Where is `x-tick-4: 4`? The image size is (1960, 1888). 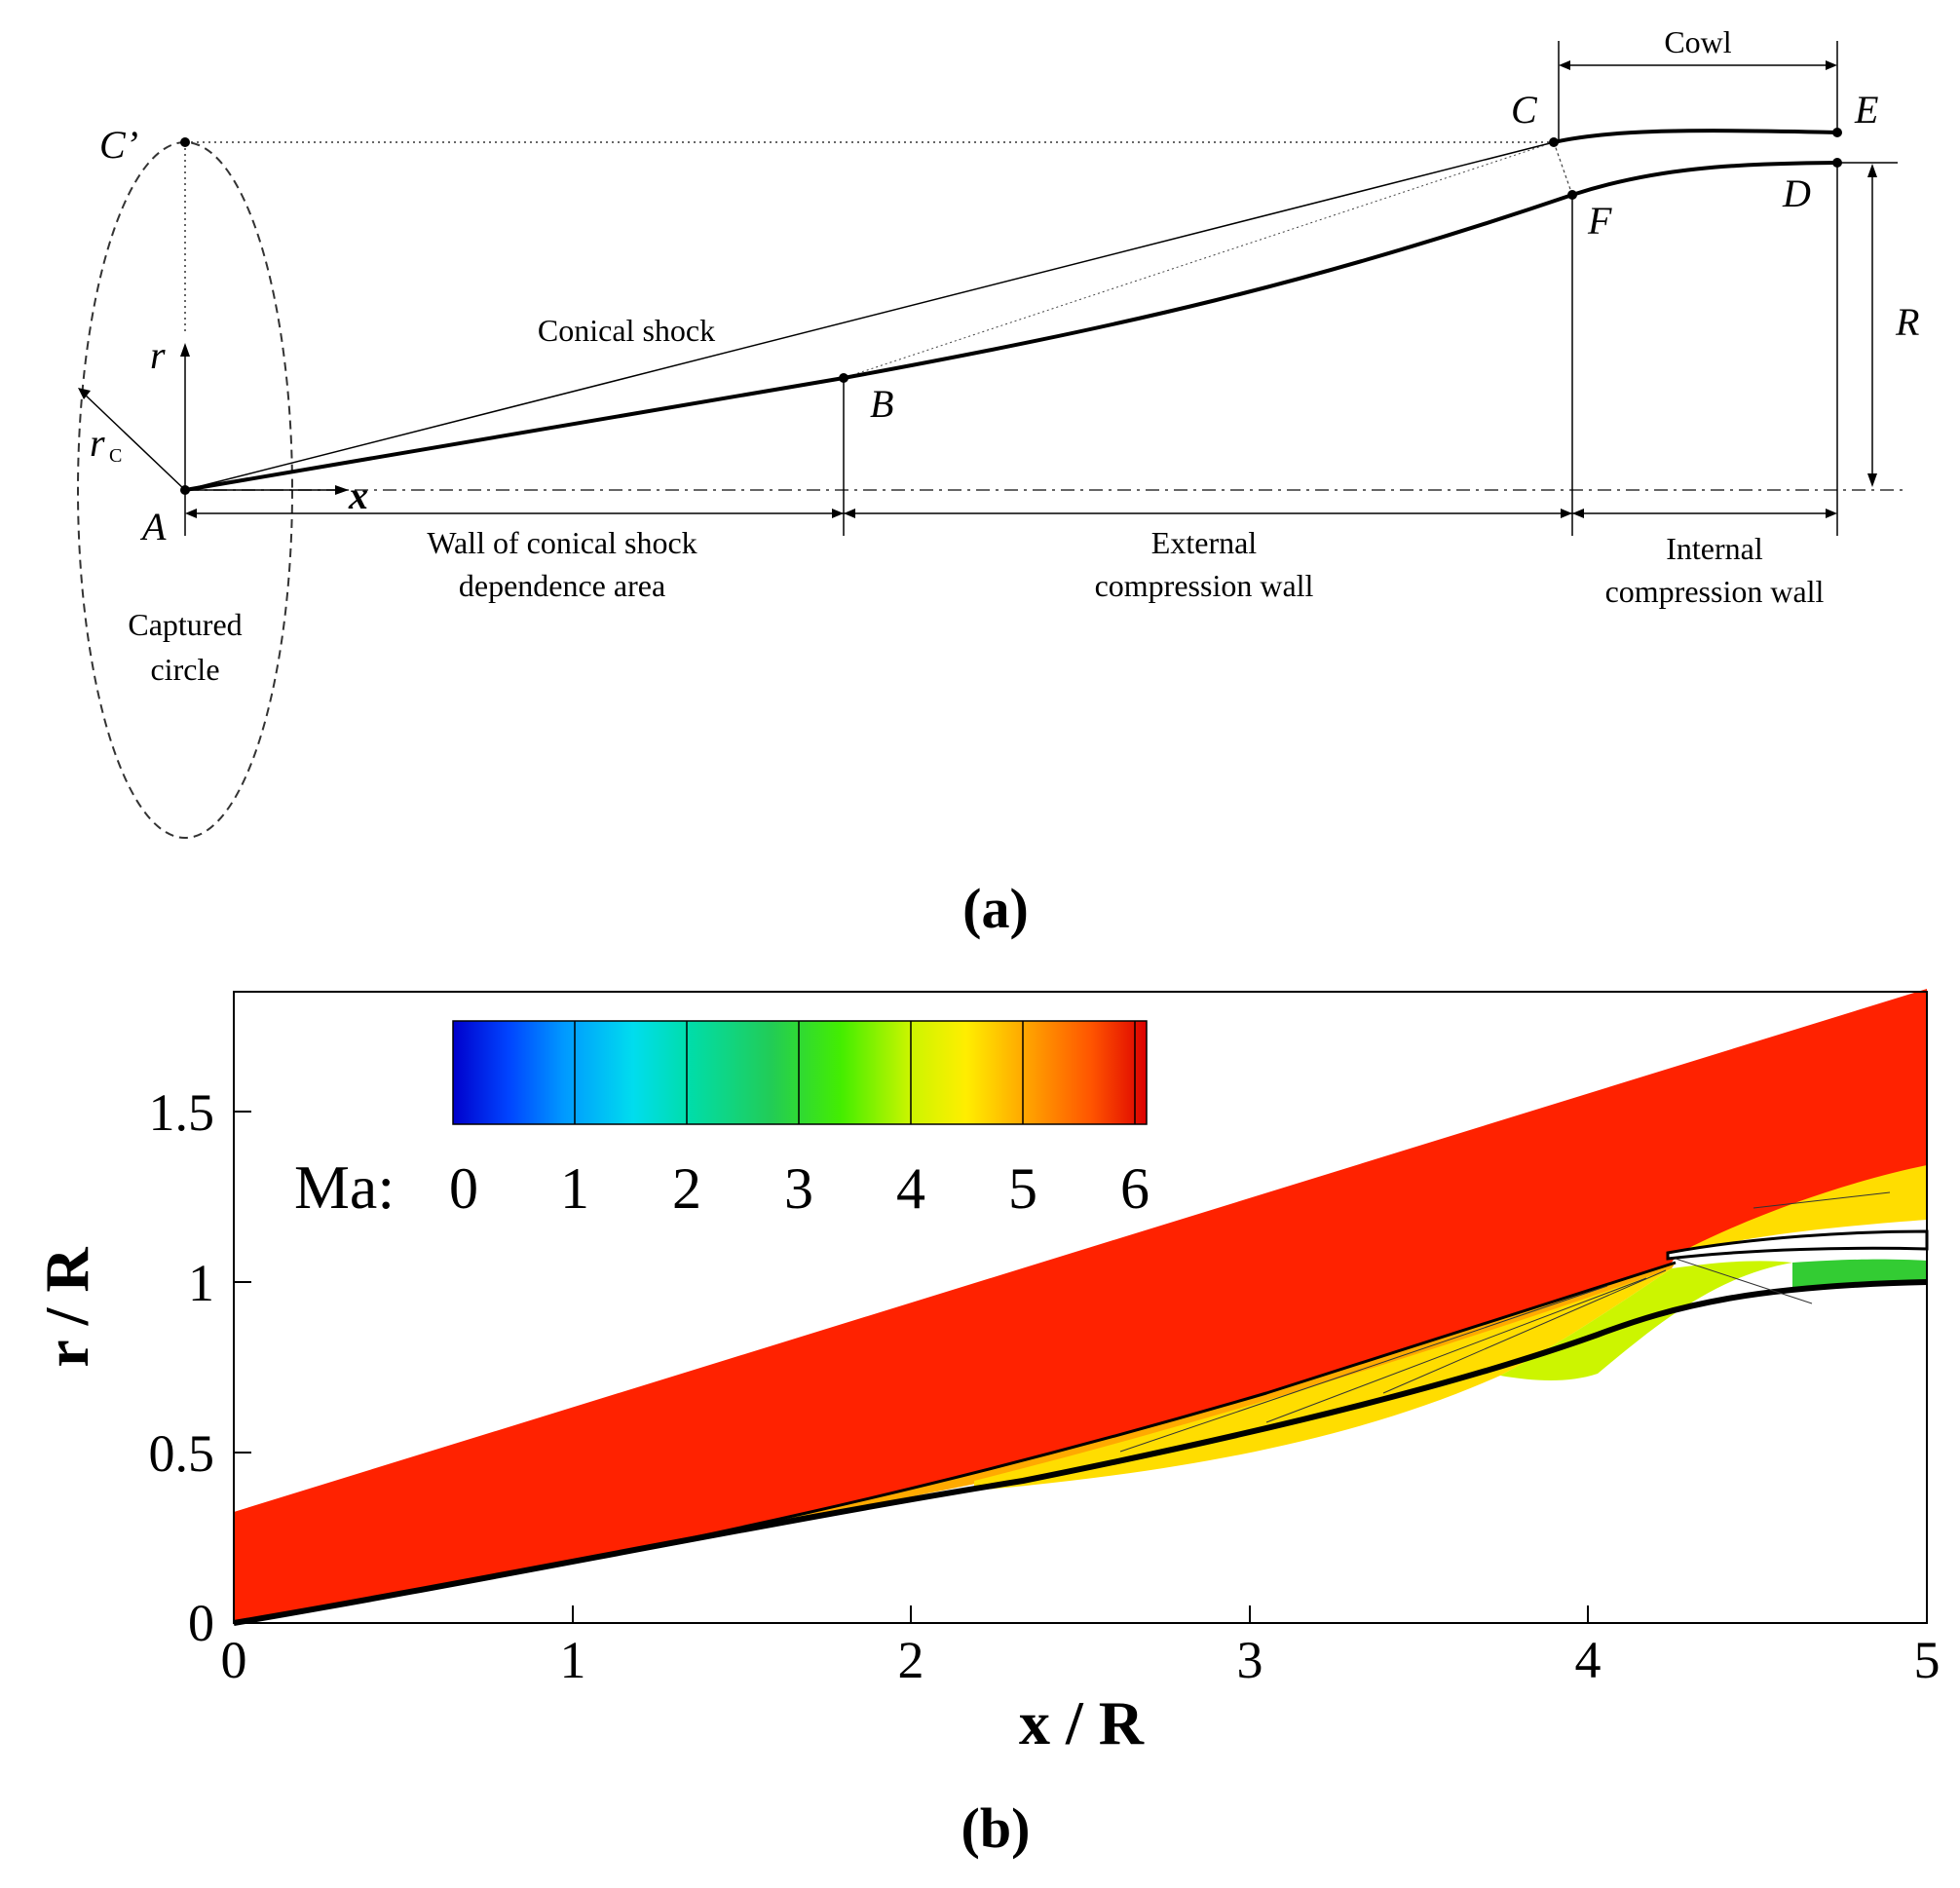
x-tick-4: 4 is located at coordinates (1589, 1660).